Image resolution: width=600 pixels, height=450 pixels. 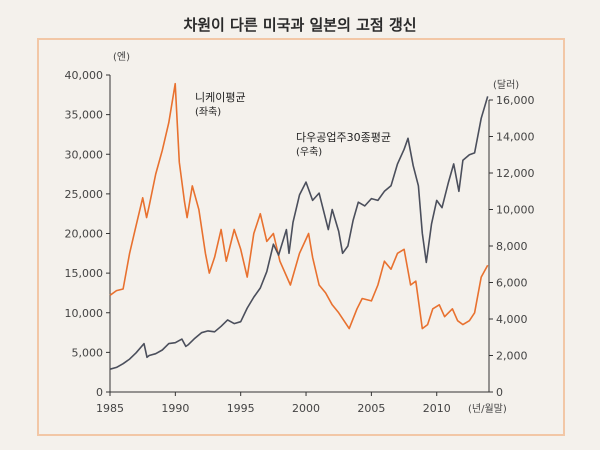 I want to click on x-tick-label: 2000, so click(x=306, y=408).